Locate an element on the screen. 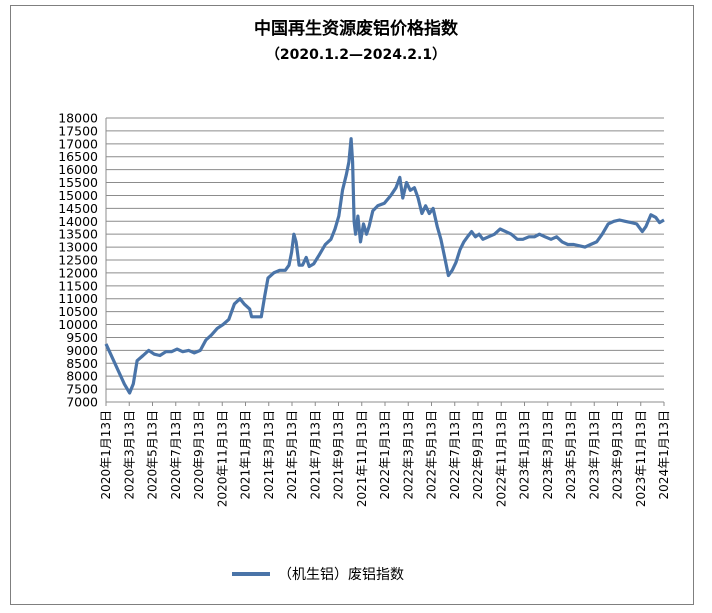 Image resolution: width=712 pixels, height=613 pixels. x-tick-label: 2022年7月13日 is located at coordinates (455, 454).